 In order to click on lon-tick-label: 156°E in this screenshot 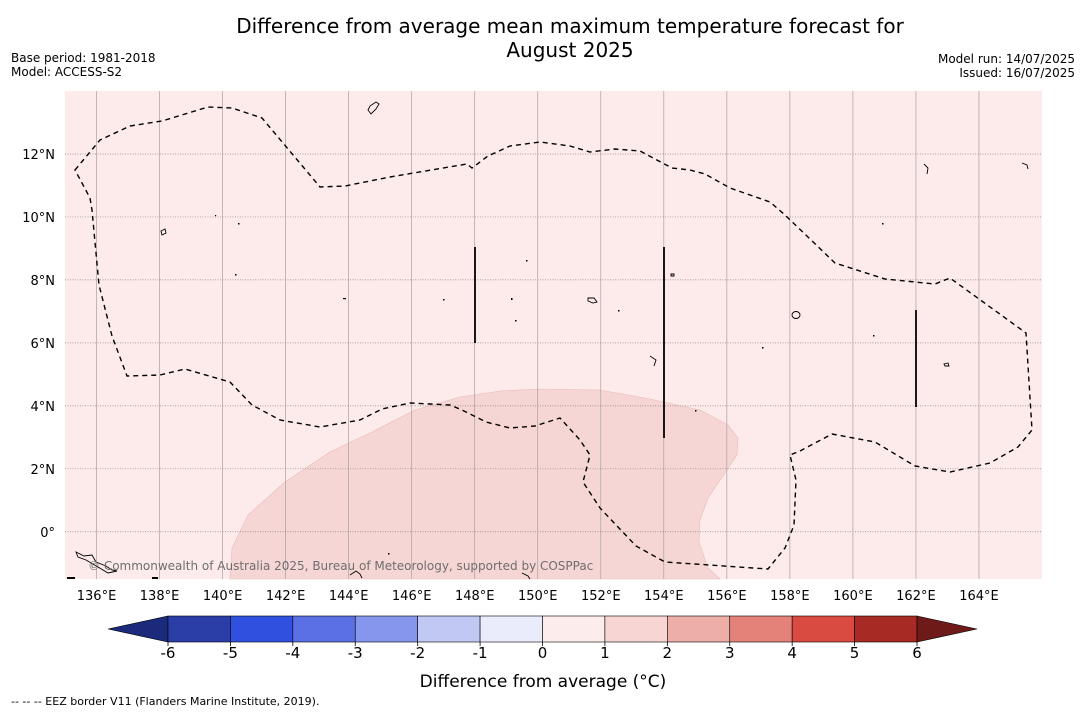, I will do `click(727, 596)`.